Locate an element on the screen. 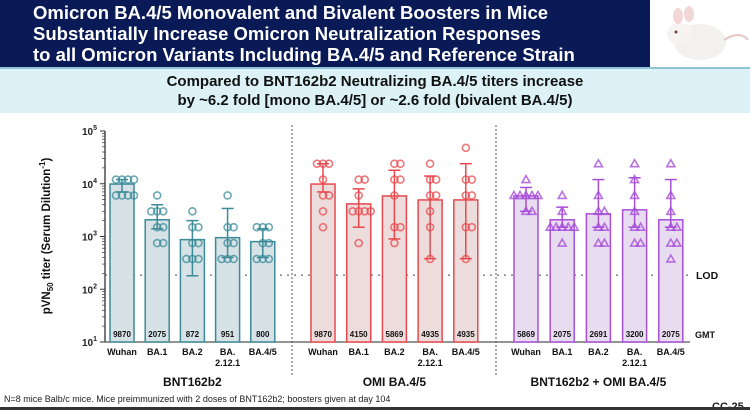 The width and height of the screenshot is (750, 413). gmt-value: 3200 is located at coordinates (635, 334).